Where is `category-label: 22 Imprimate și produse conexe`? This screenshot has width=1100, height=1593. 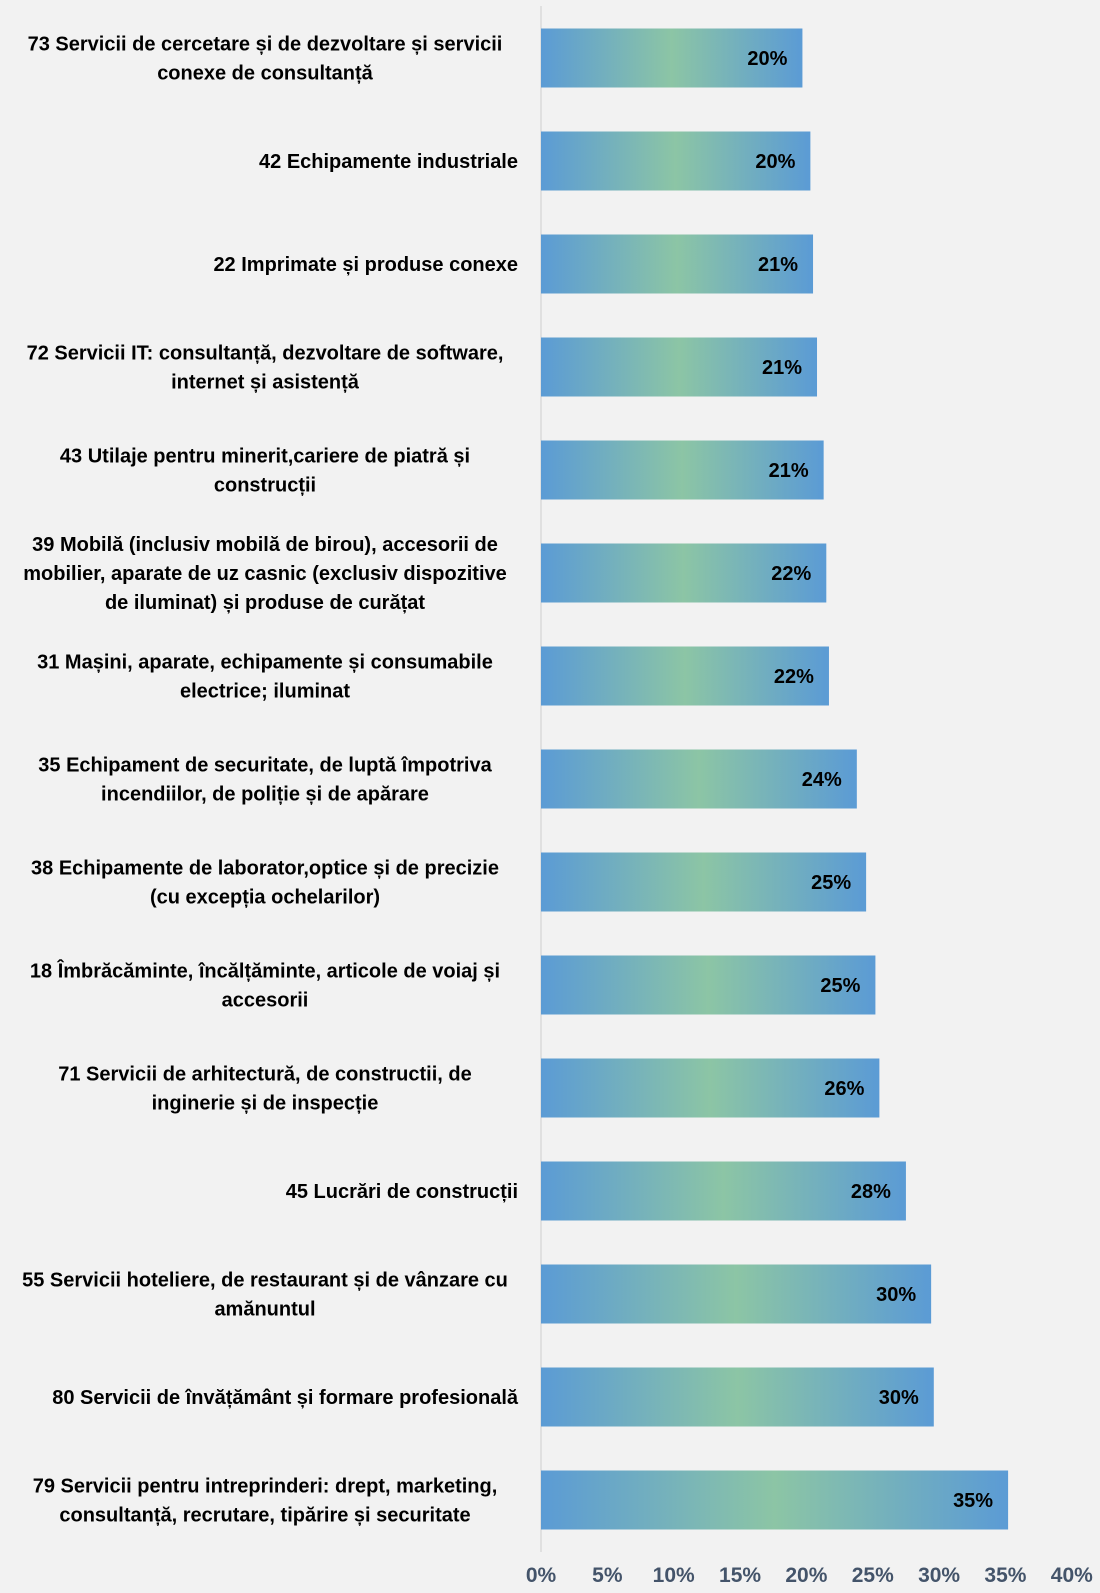 category-label: 22 Imprimate și produse conexe is located at coordinates (365, 265).